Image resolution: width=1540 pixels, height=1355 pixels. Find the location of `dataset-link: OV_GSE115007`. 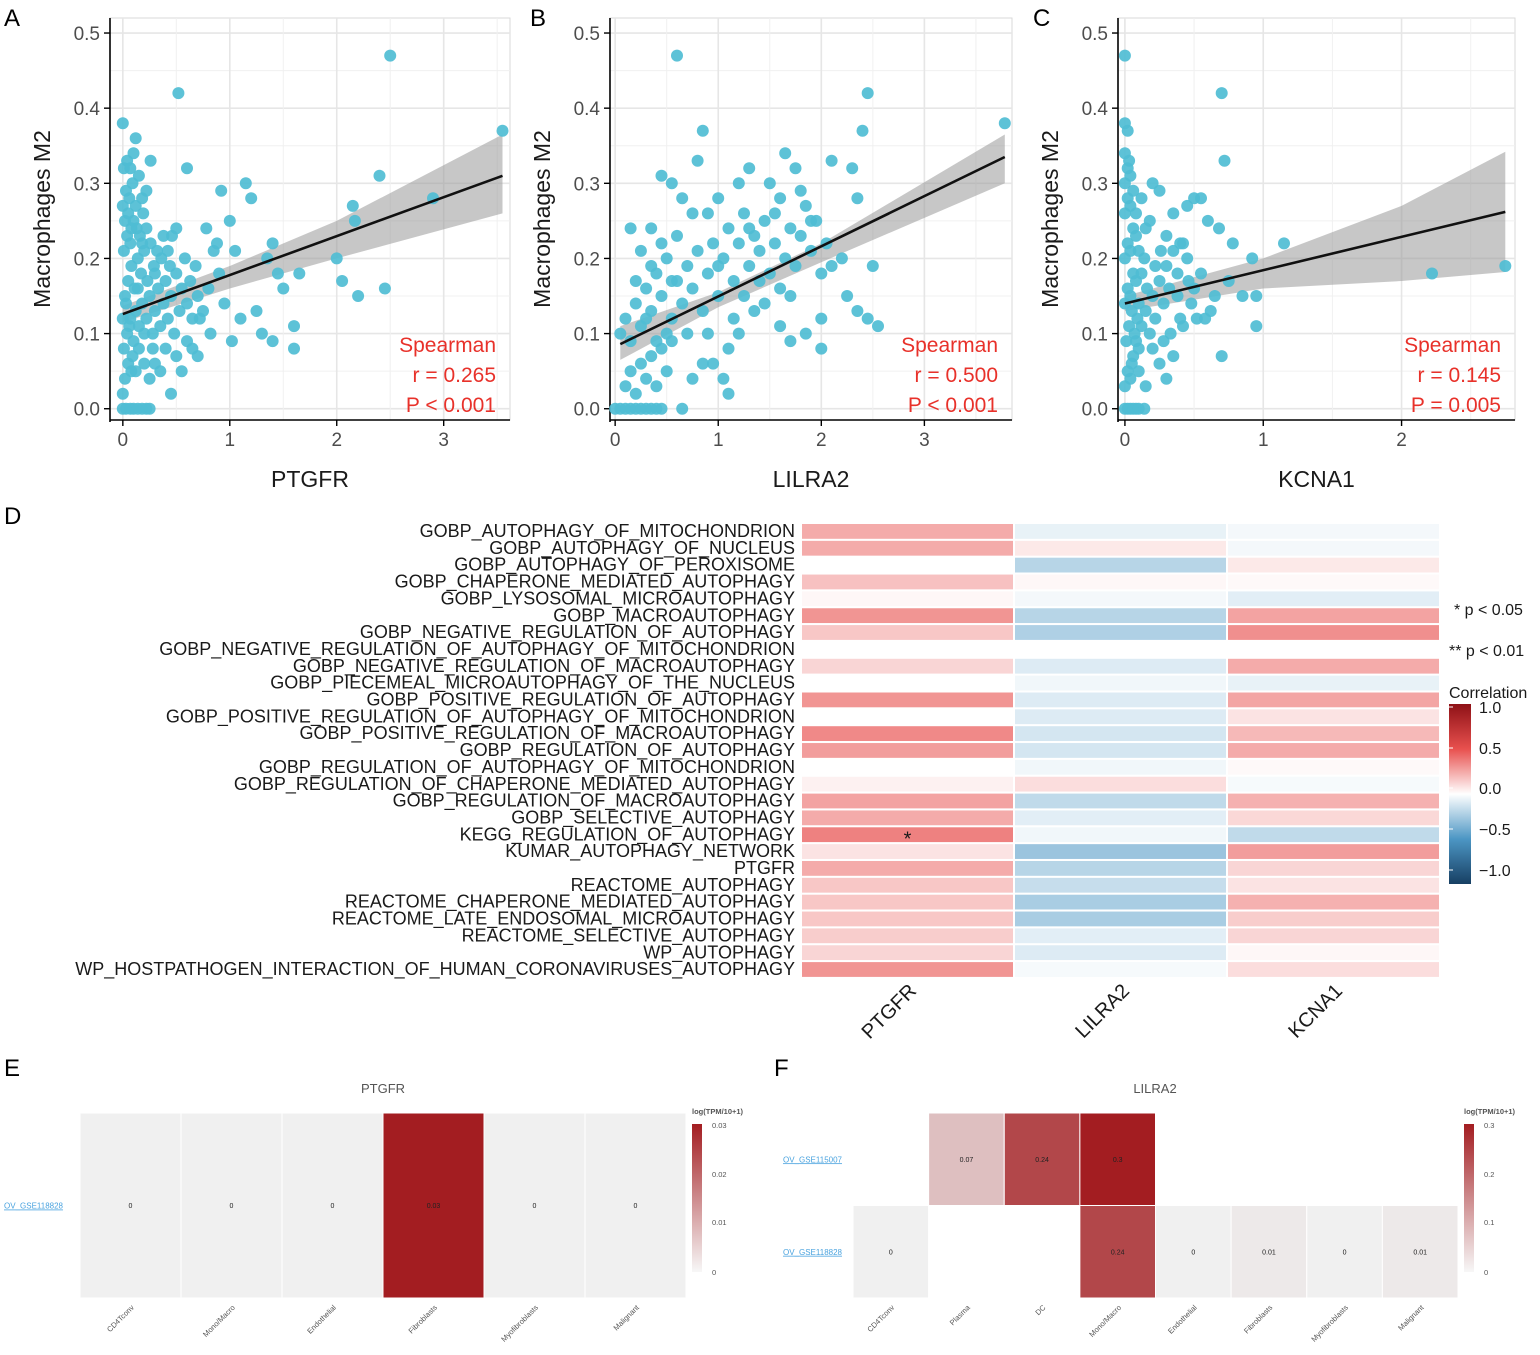

dataset-link: OV_GSE115007 is located at coordinates (813, 1159).